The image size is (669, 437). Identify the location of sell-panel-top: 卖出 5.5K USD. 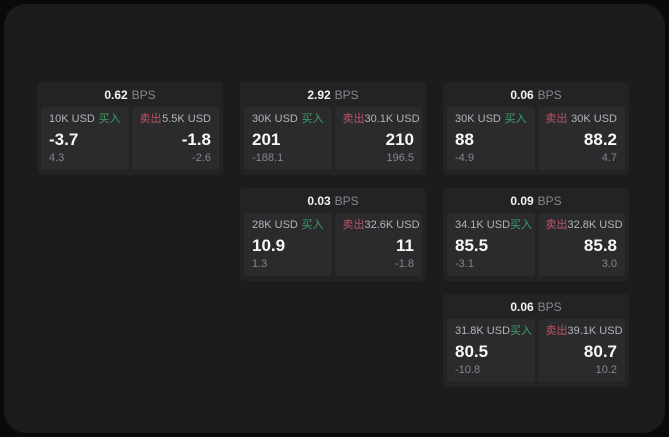
(176, 119).